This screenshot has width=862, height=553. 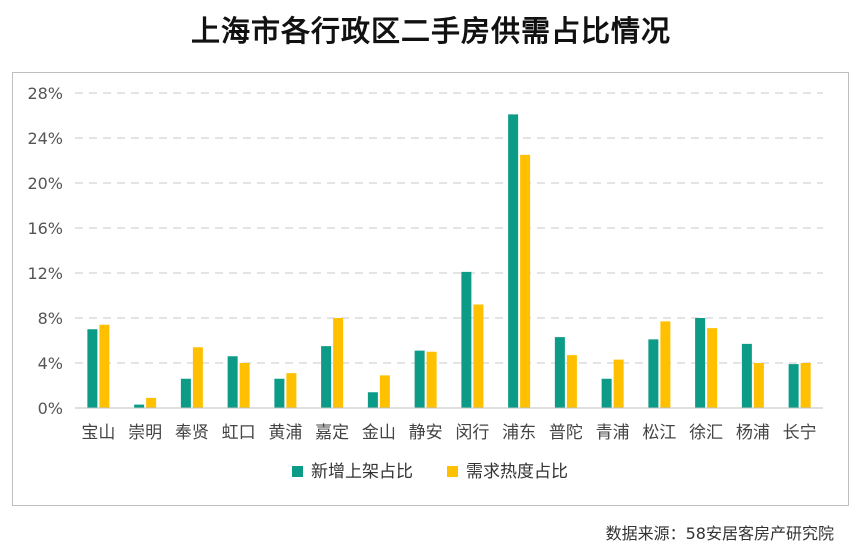 I want to click on chart-title: 上海市各行政区二手房供需占比情况, so click(x=430, y=31).